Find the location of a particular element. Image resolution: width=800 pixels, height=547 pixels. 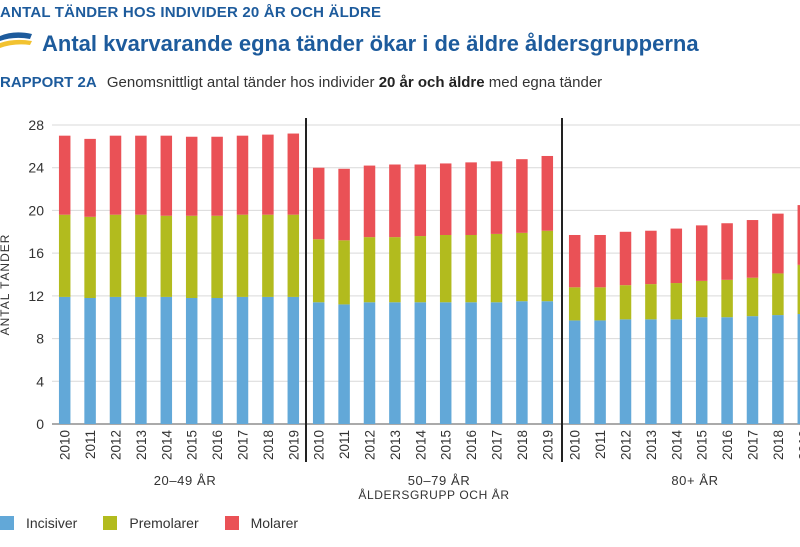

legend-label-premolarer: Premolarer is located at coordinates (164, 523).